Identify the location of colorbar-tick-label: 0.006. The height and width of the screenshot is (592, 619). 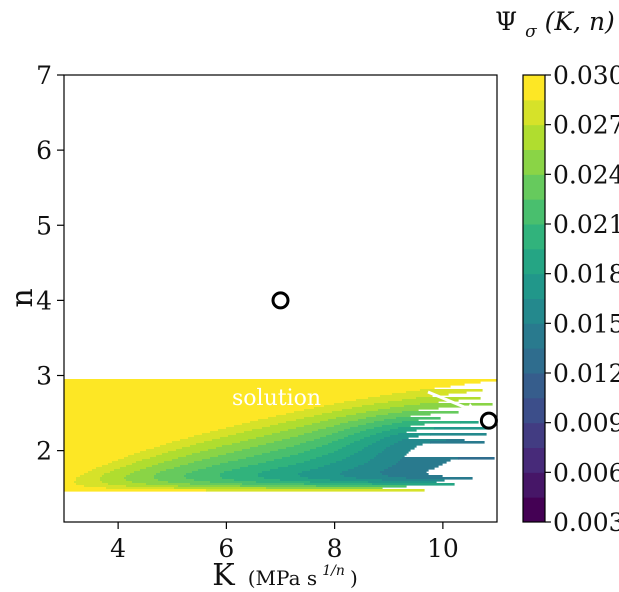
(586, 472).